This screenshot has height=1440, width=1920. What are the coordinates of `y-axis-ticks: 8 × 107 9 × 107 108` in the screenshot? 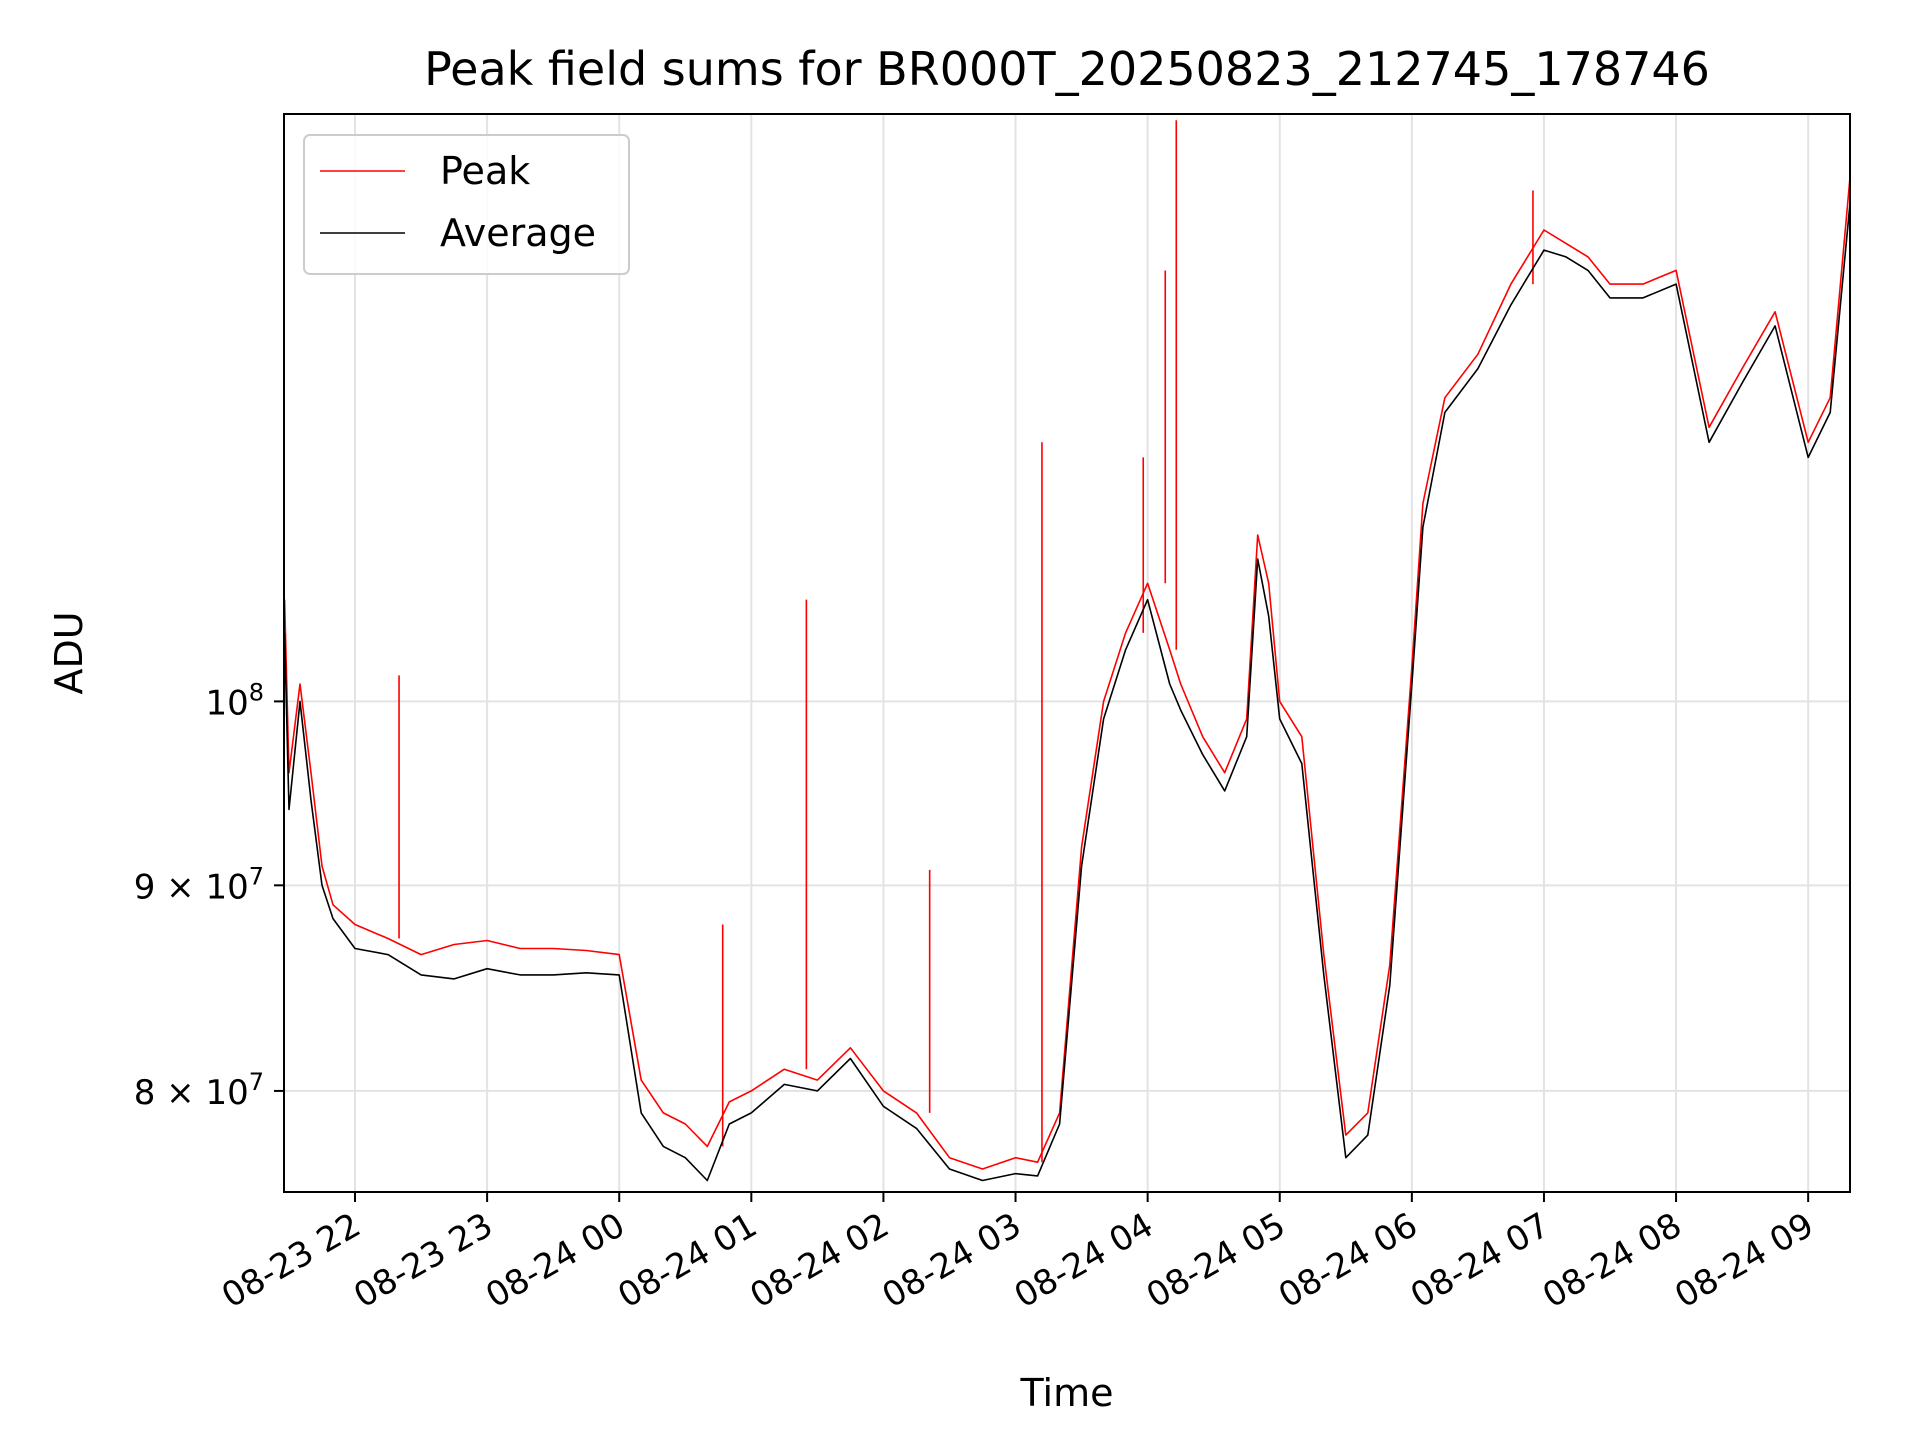 It's located at (209, 895).